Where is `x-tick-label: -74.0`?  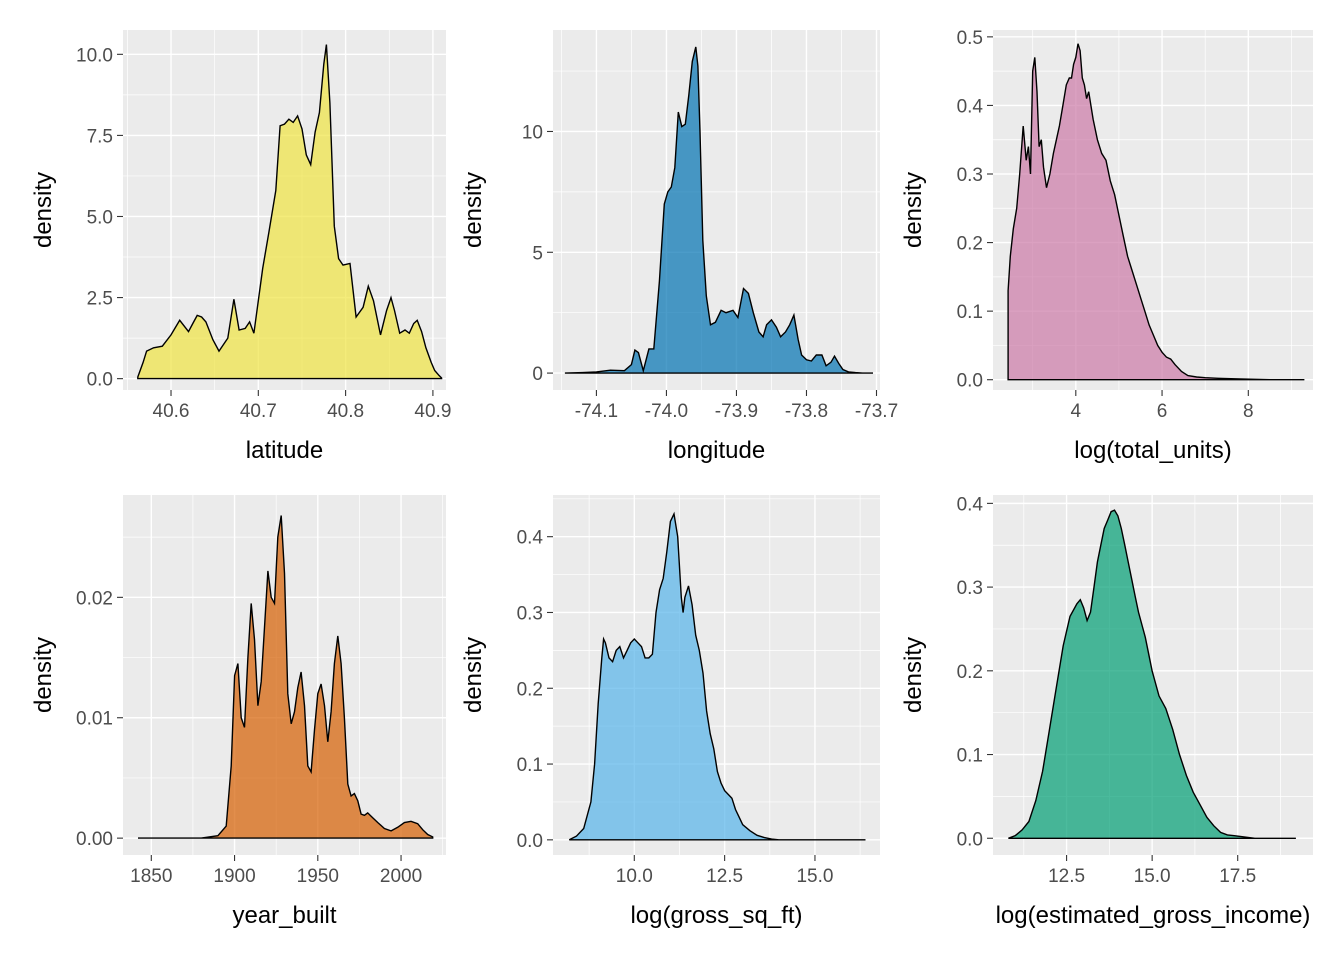
x-tick-label: -74.0 is located at coordinates (666, 411).